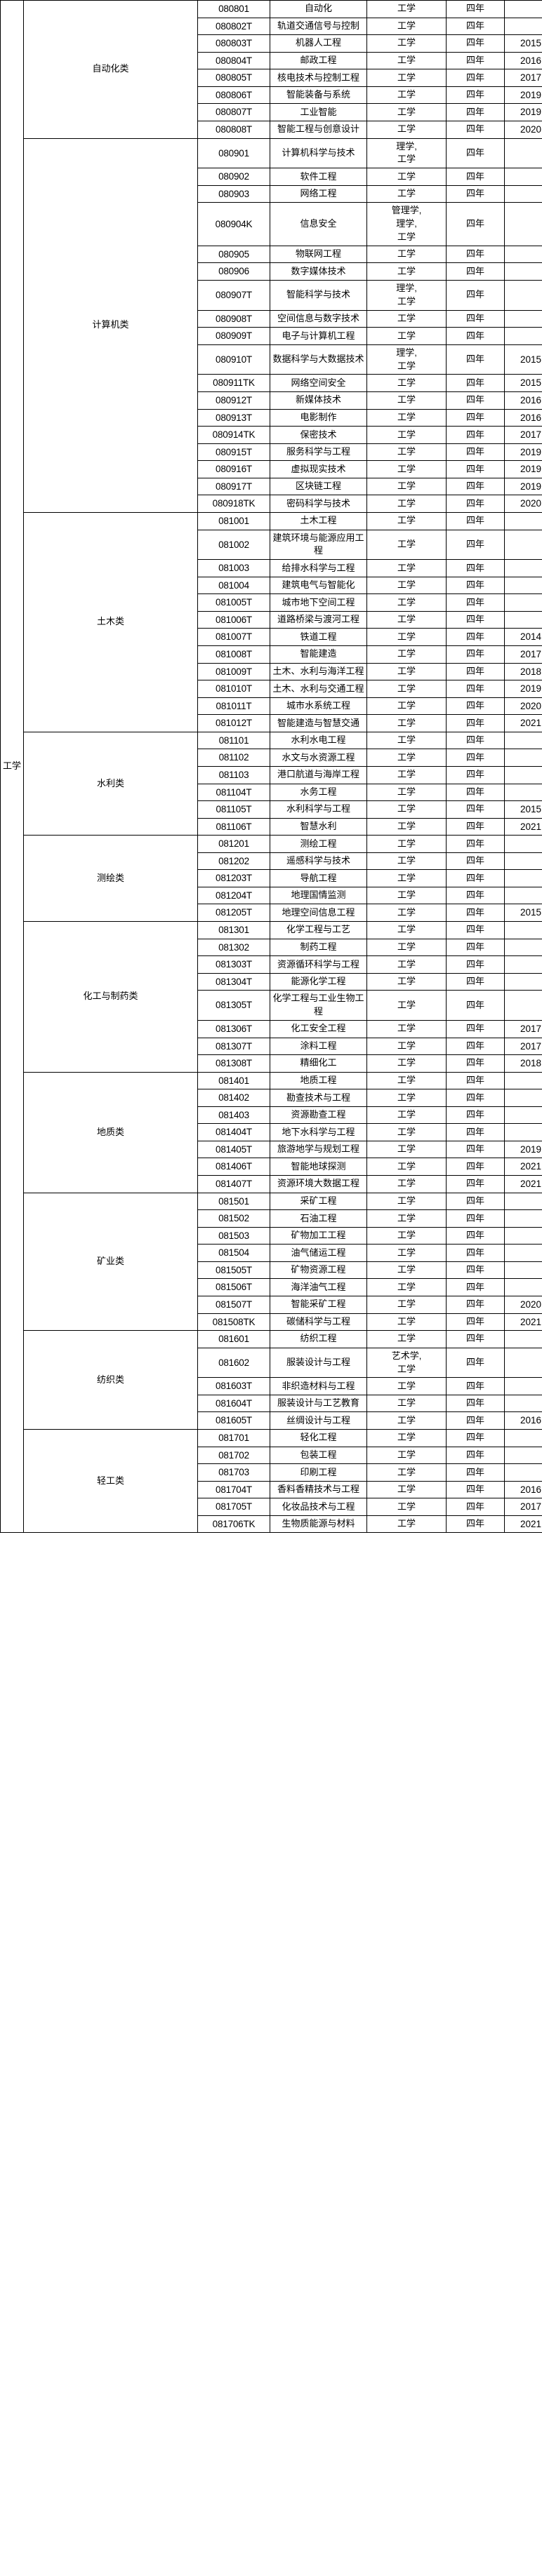 The width and height of the screenshot is (542, 2576). What do you see at coordinates (318, 78) in the screenshot?
I see `major-name-cell: 核电技术与控制工程` at bounding box center [318, 78].